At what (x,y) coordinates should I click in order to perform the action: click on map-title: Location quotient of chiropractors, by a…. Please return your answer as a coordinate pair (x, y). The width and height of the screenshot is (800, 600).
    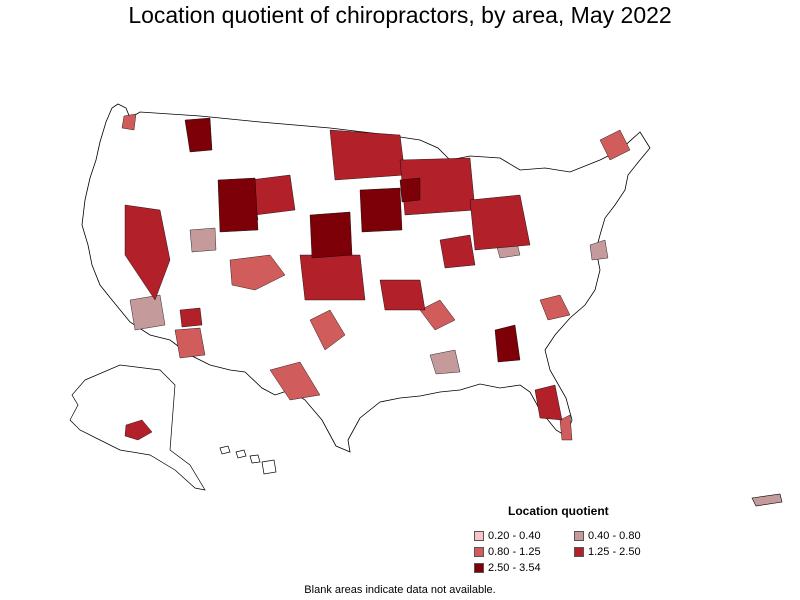
    Looking at the image, I should click on (400, 15).